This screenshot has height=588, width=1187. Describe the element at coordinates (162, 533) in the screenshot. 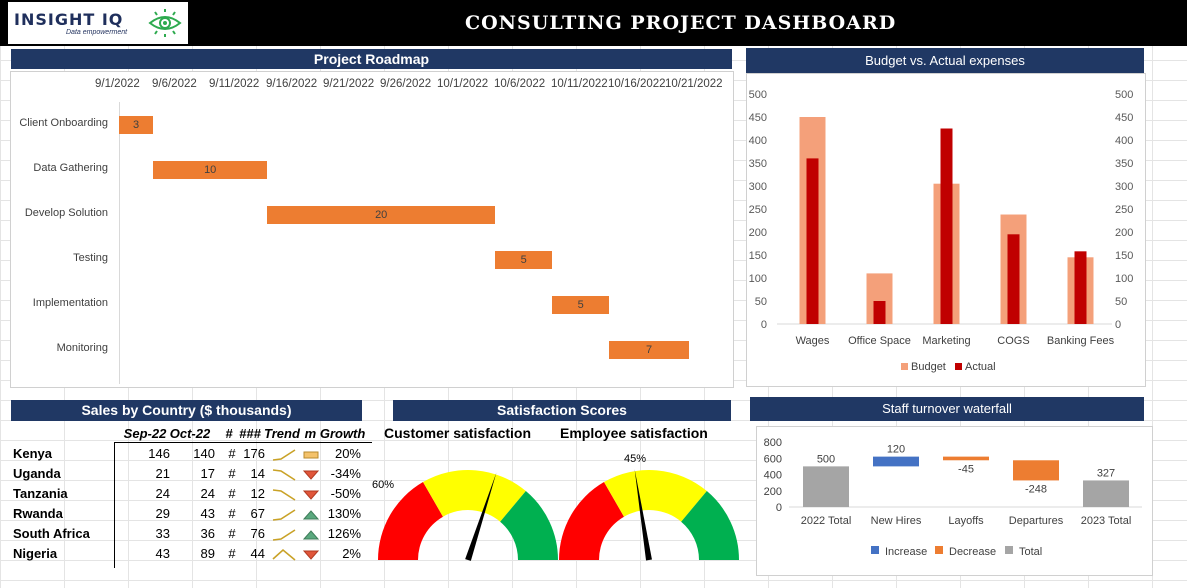

I see `sales-sep-value: 33` at that location.